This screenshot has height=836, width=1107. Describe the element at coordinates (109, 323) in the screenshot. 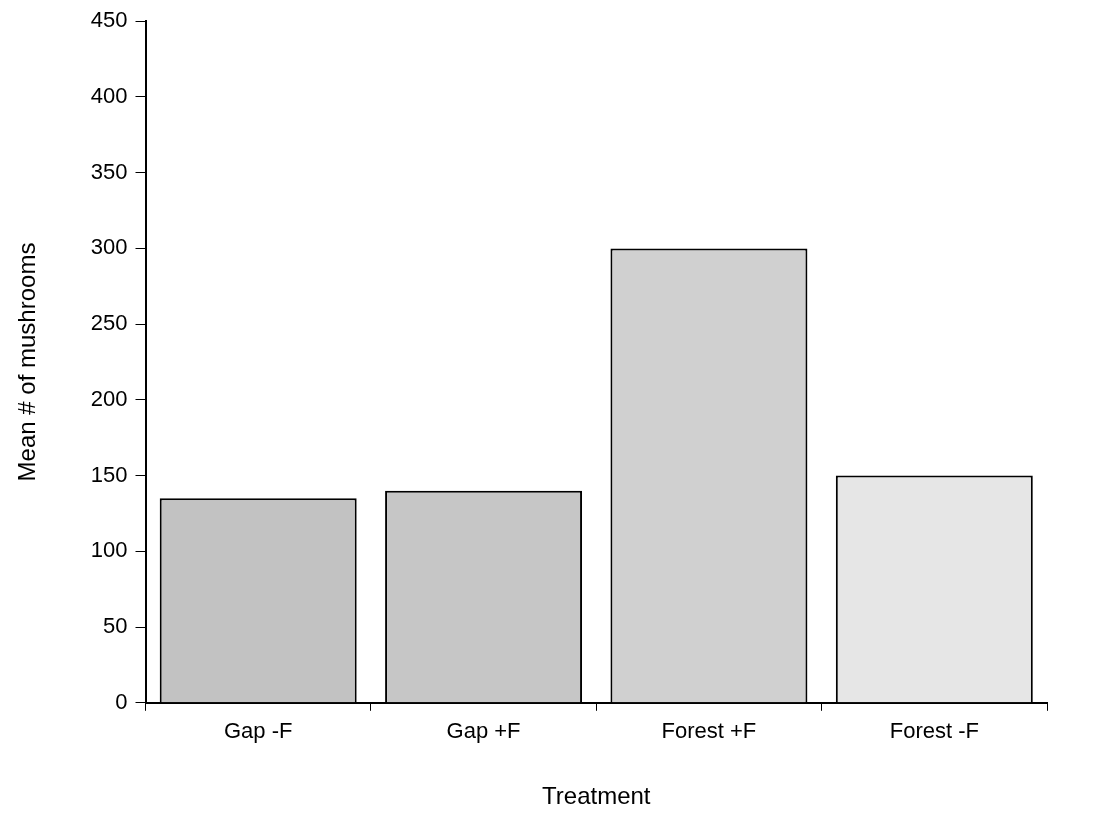

I see `y-tick-label: 250` at that location.